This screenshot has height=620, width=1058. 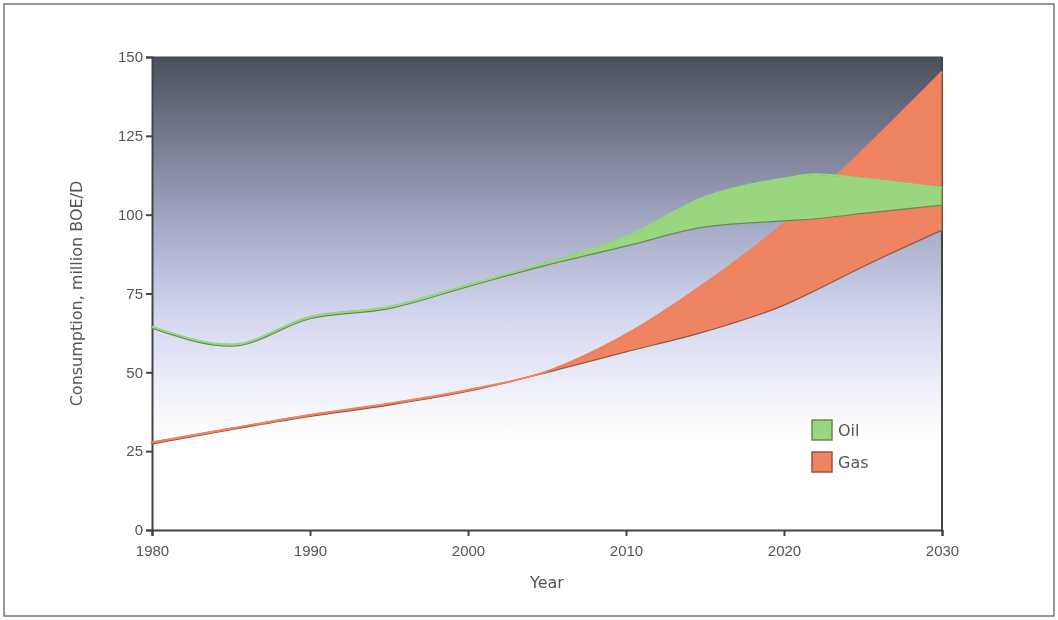 I want to click on x-tick-label: 2020, so click(x=784, y=550).